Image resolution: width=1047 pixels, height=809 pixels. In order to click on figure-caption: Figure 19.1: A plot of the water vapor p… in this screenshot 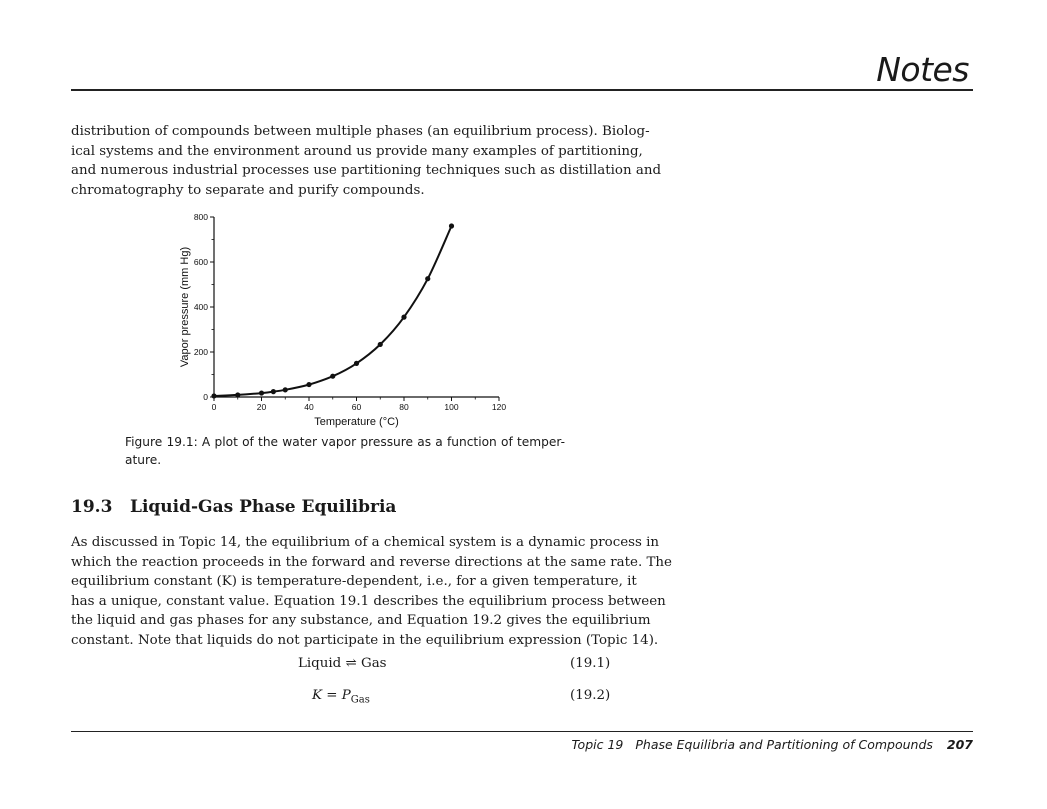, I will do `click(345, 451)`.